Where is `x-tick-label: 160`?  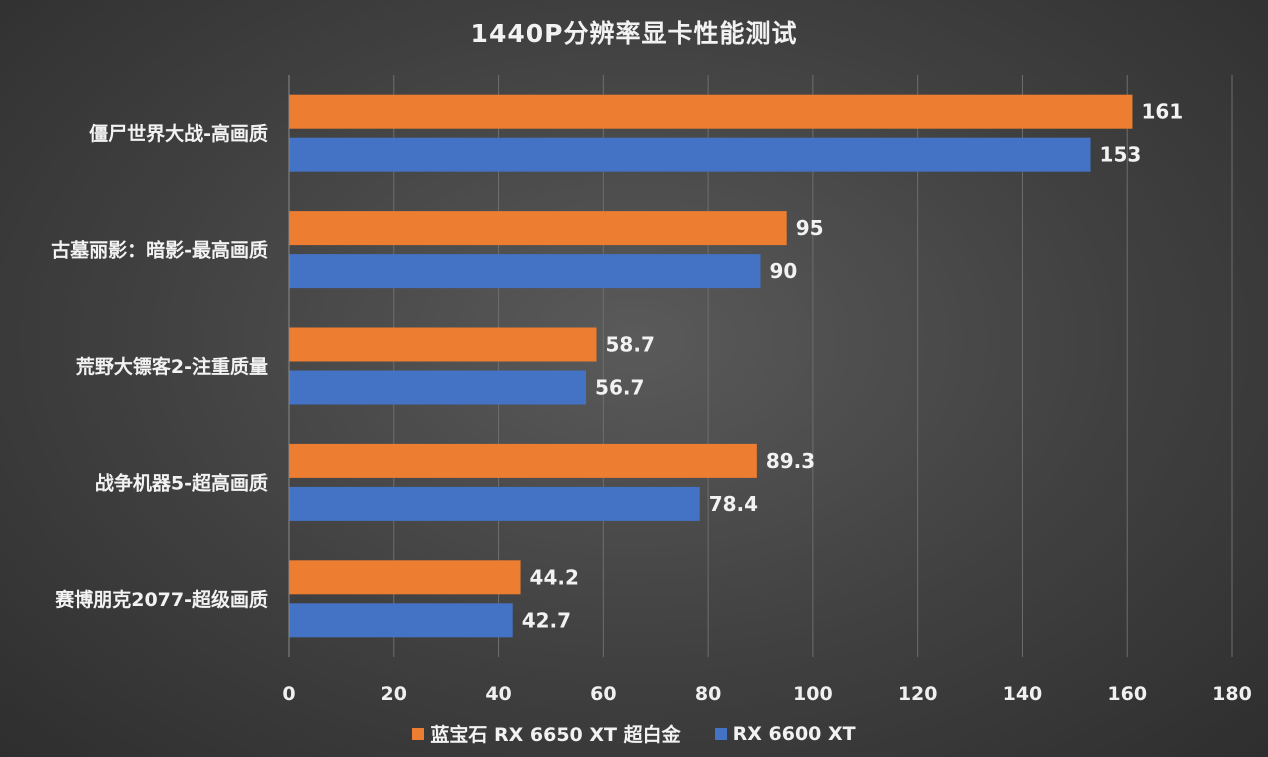
x-tick-label: 160 is located at coordinates (1127, 694).